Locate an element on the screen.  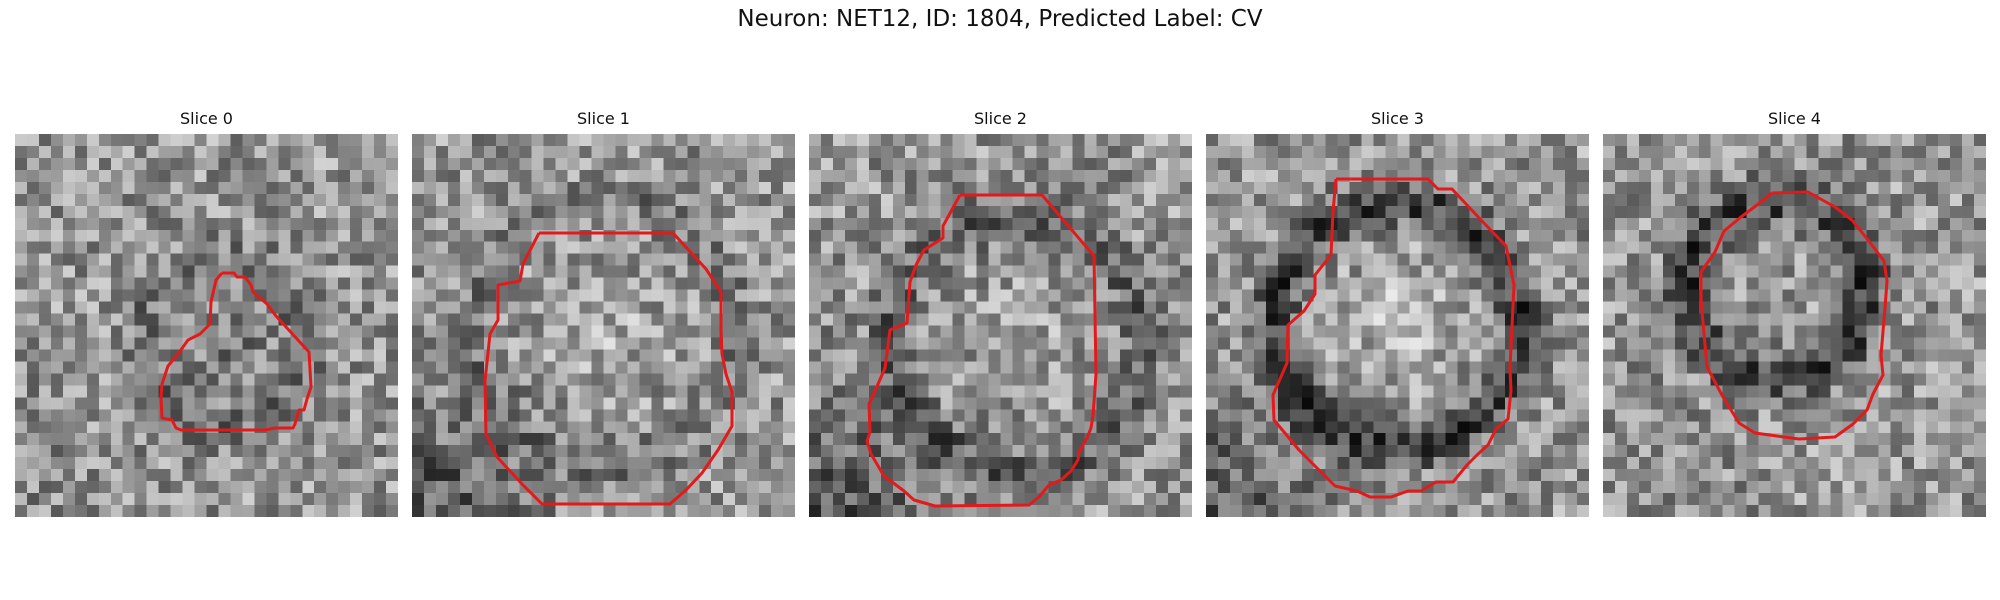
slice-title-4: Slice 4 is located at coordinates (1794, 118).